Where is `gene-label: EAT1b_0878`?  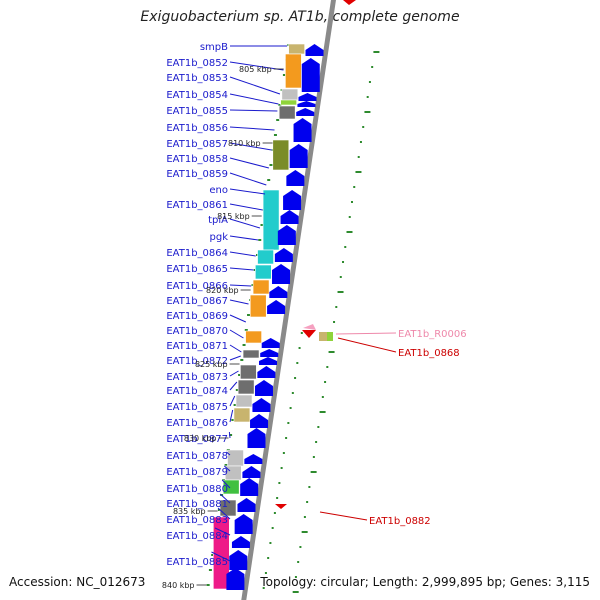
gene-label: EAT1b_0878 is located at coordinates (197, 456).